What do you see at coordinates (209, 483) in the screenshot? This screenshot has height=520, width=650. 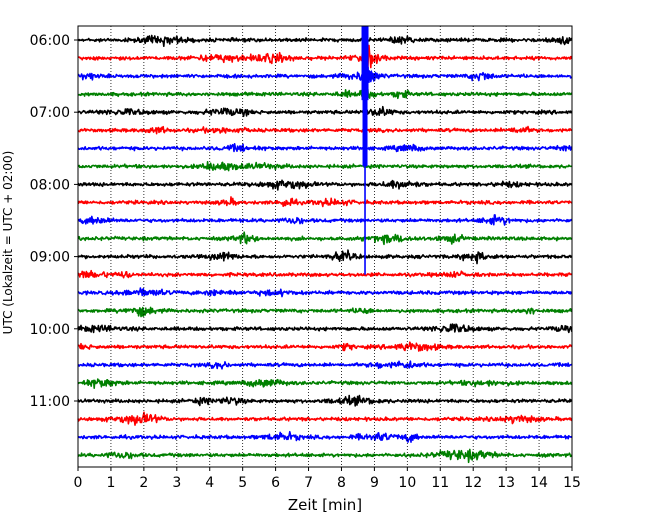 I see `x-tick-label-4: 4` at bounding box center [209, 483].